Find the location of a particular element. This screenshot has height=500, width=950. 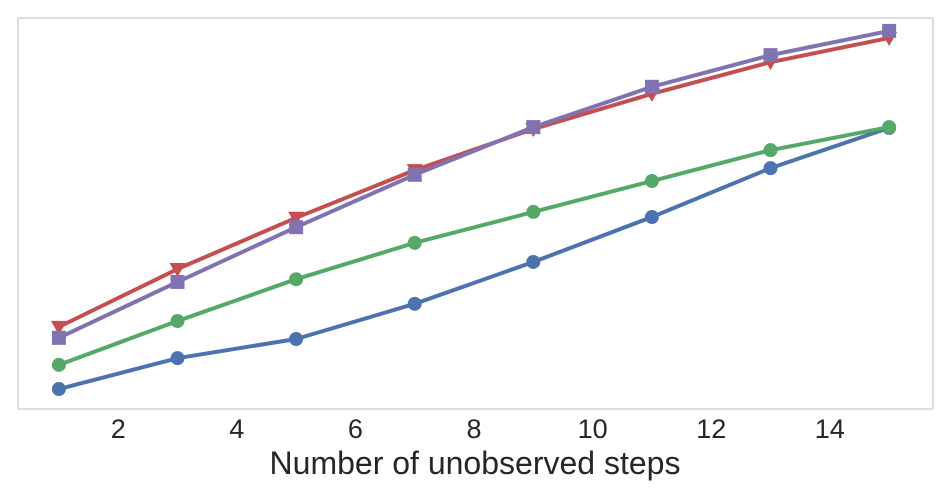

x-tick-label: 12 is located at coordinates (711, 429).